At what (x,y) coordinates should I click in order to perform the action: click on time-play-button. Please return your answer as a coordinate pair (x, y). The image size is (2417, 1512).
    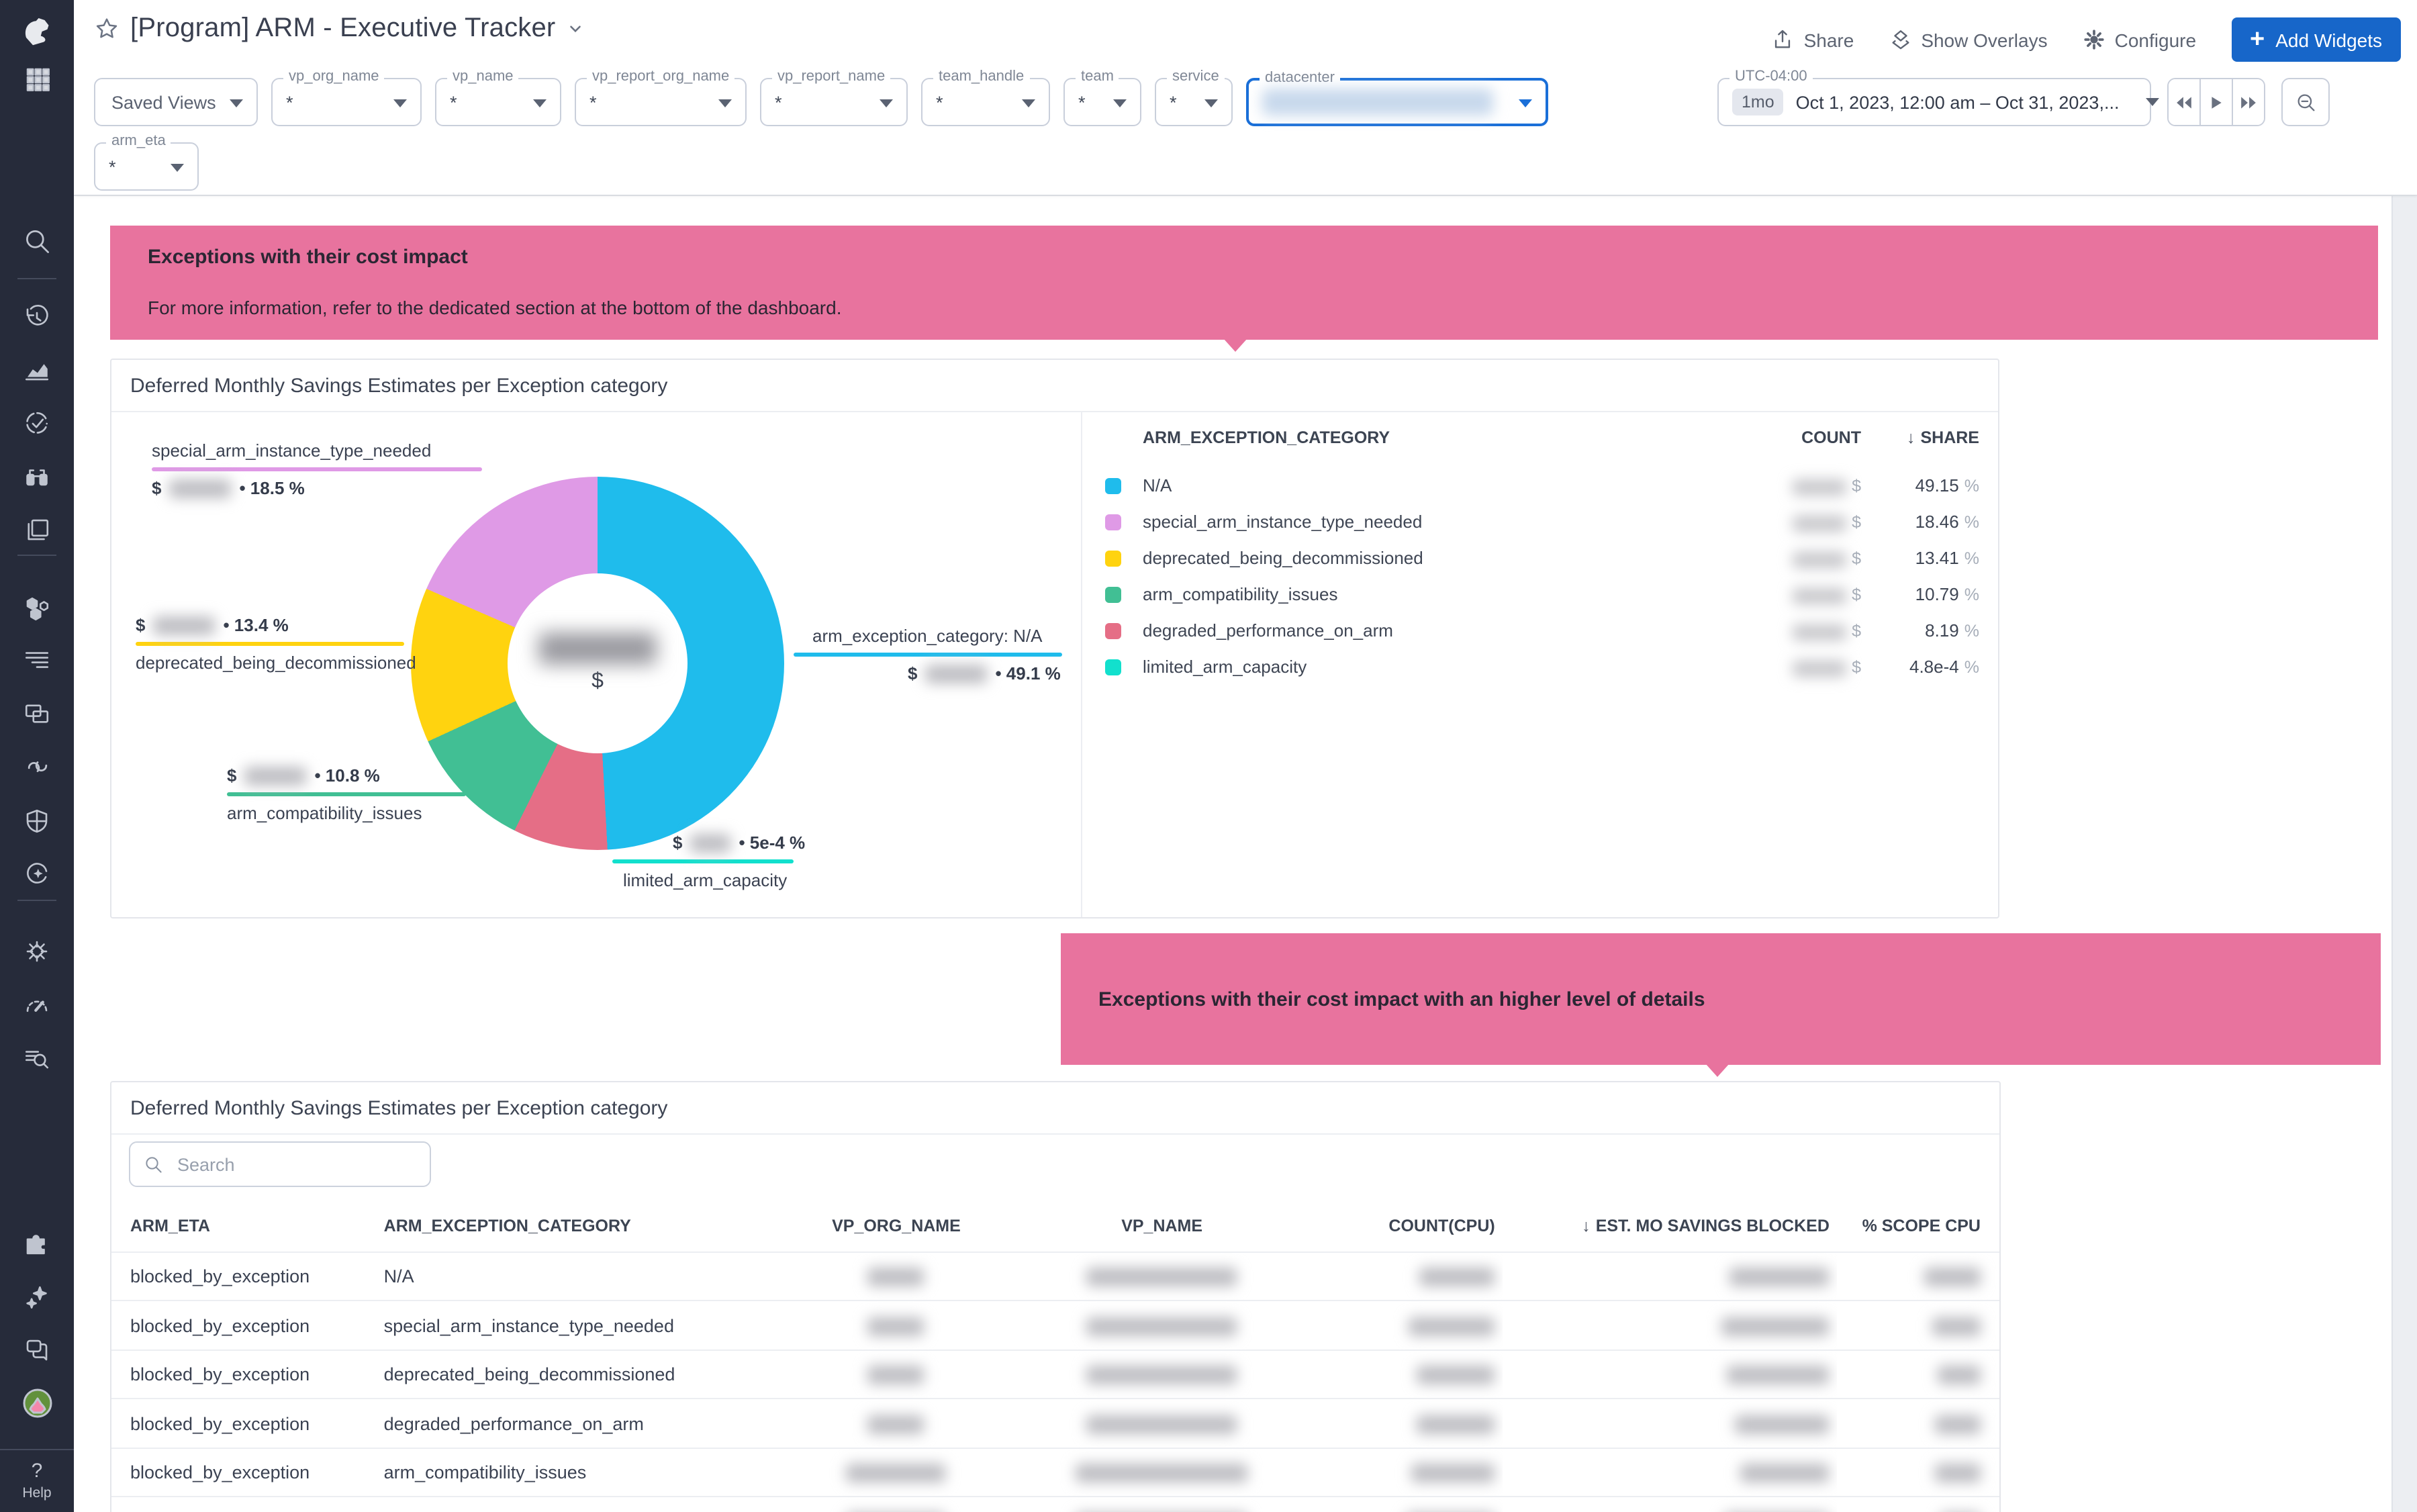
    Looking at the image, I should click on (2217, 102).